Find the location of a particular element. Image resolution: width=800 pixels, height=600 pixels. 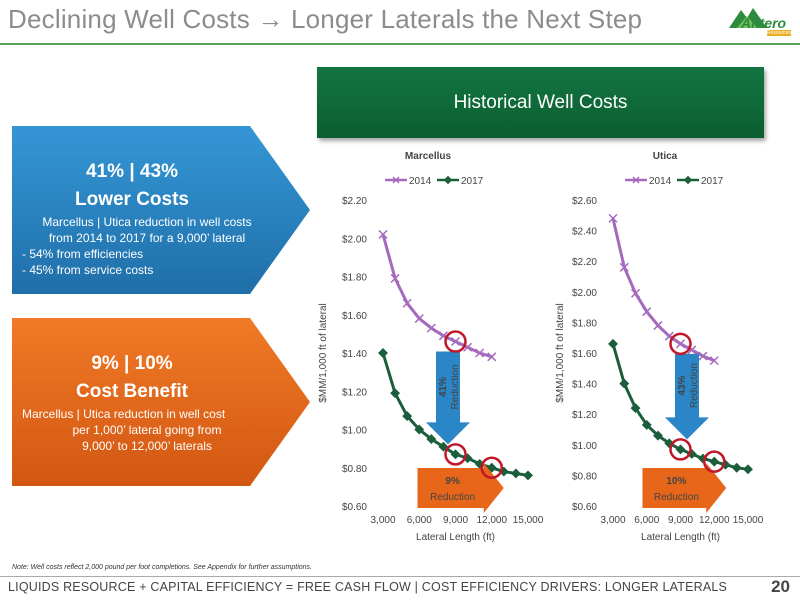

y-tick-label: $2.60 is located at coordinates (584, 201).